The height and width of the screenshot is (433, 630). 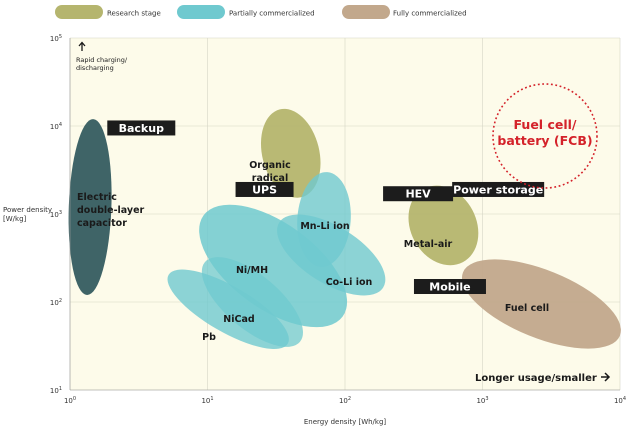 I want to click on y-tick-label: 103, so click(x=56, y=214).